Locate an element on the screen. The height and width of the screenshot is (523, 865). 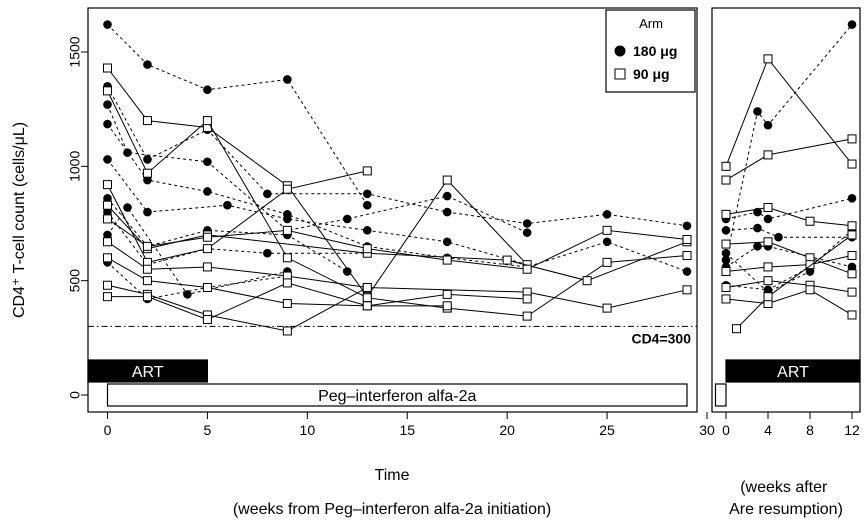
cd4-threshold-label: CD4=300 is located at coordinates (661, 338).